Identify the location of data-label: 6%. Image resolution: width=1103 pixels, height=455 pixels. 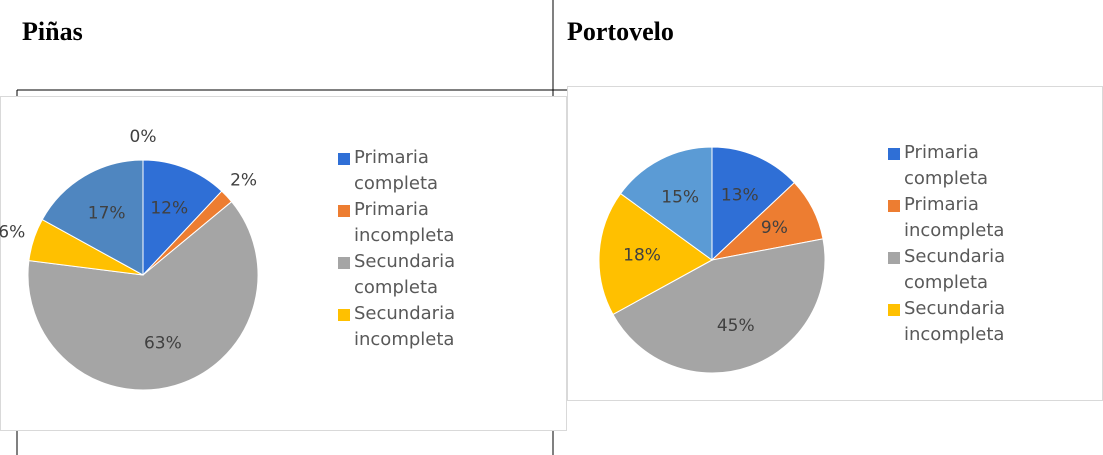
(12, 232).